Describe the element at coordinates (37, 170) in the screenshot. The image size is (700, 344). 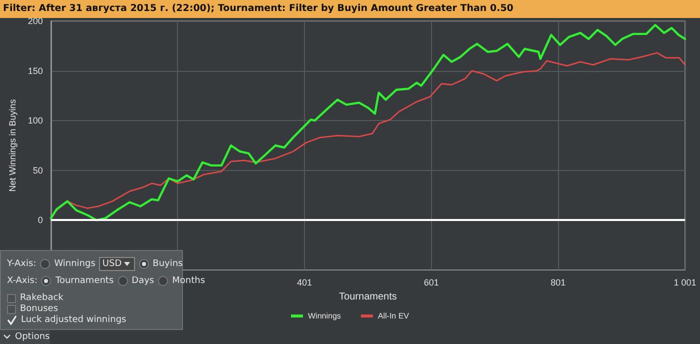
I see `y-tick-label: 50` at that location.